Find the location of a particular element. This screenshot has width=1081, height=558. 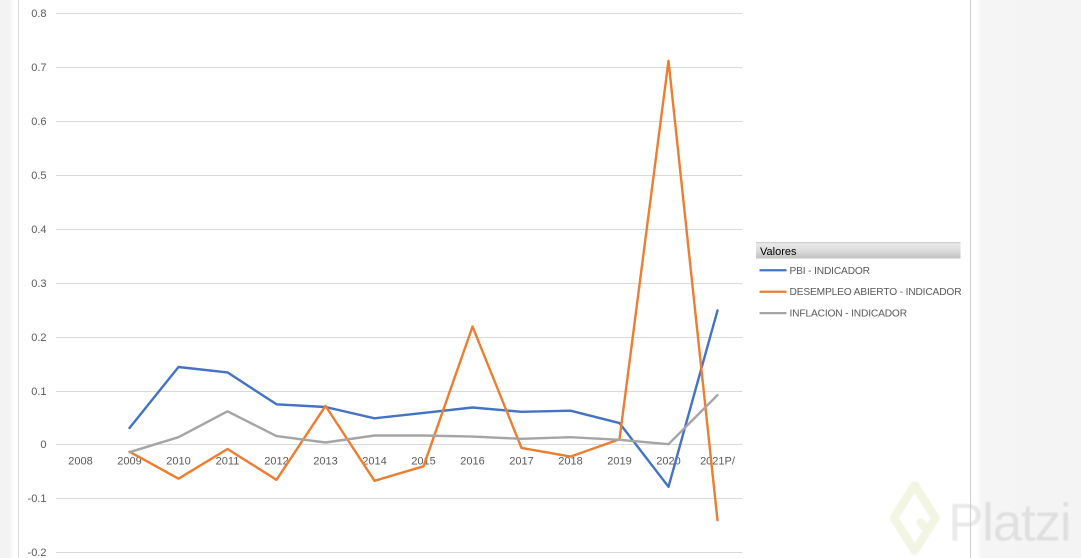

svg-text: 0.6 is located at coordinates (38, 122).